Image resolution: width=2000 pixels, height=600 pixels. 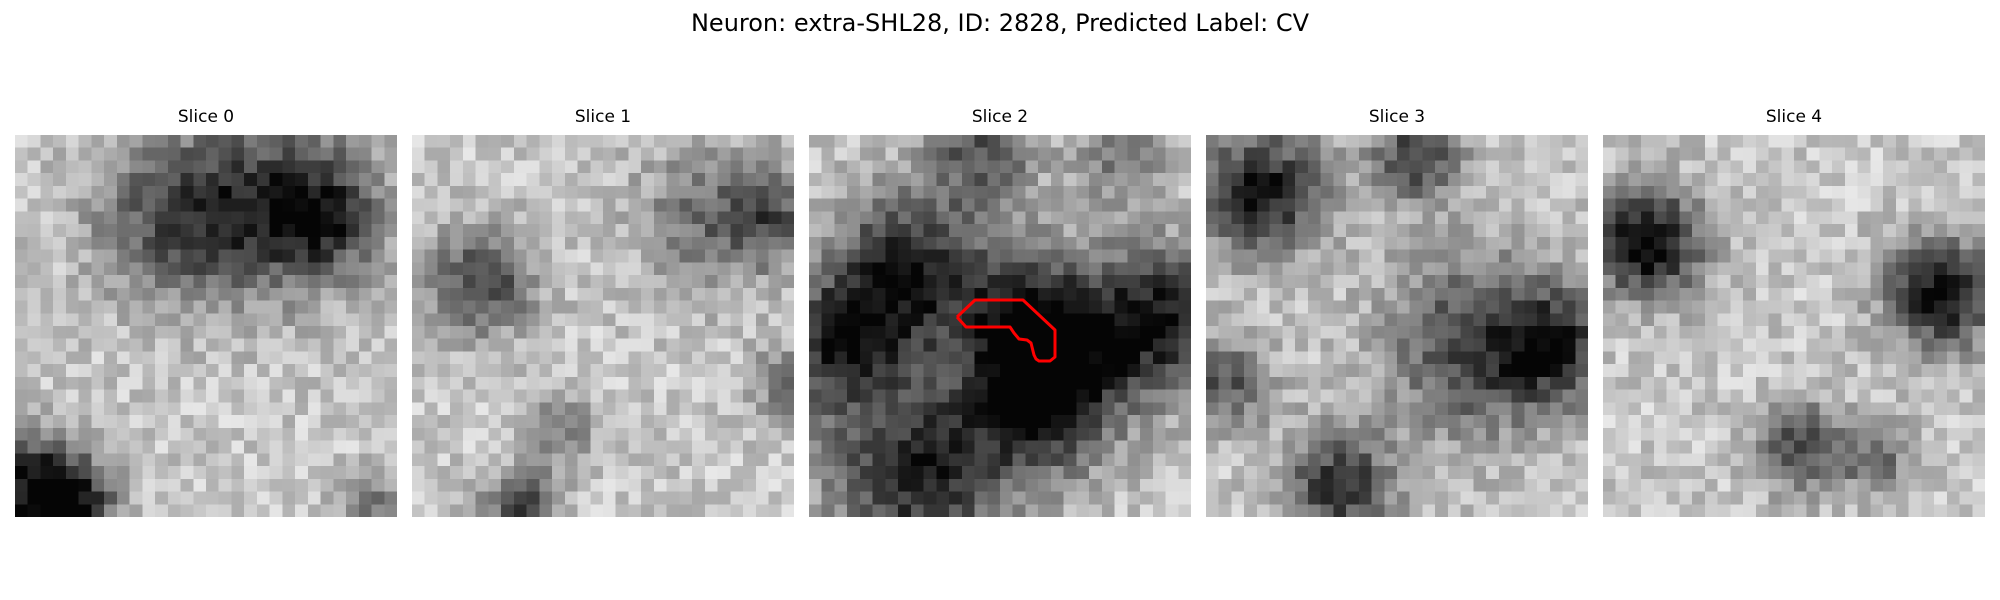 I want to click on slice-title: Slice 4, so click(x=1794, y=117).